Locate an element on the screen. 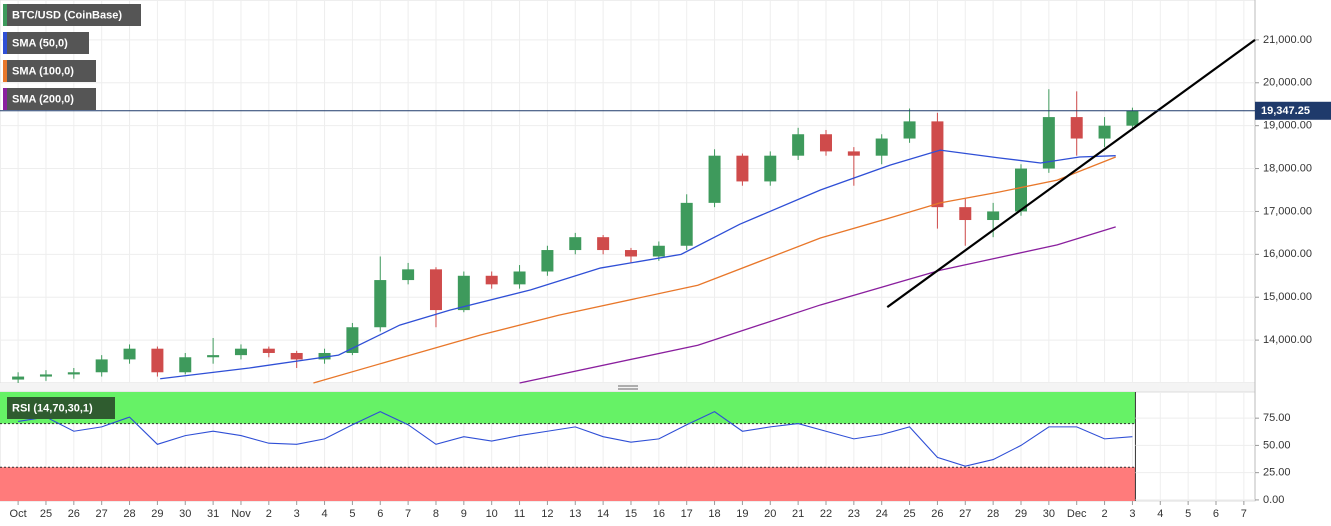  y-tick-label: 50.00 is located at coordinates (1277, 445).